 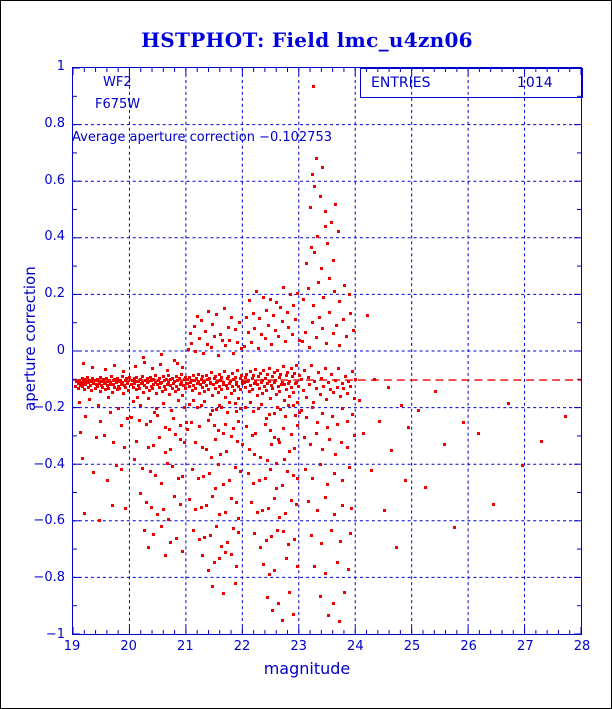 I want to click on x-axis-title: magnitude, so click(x=307, y=668).